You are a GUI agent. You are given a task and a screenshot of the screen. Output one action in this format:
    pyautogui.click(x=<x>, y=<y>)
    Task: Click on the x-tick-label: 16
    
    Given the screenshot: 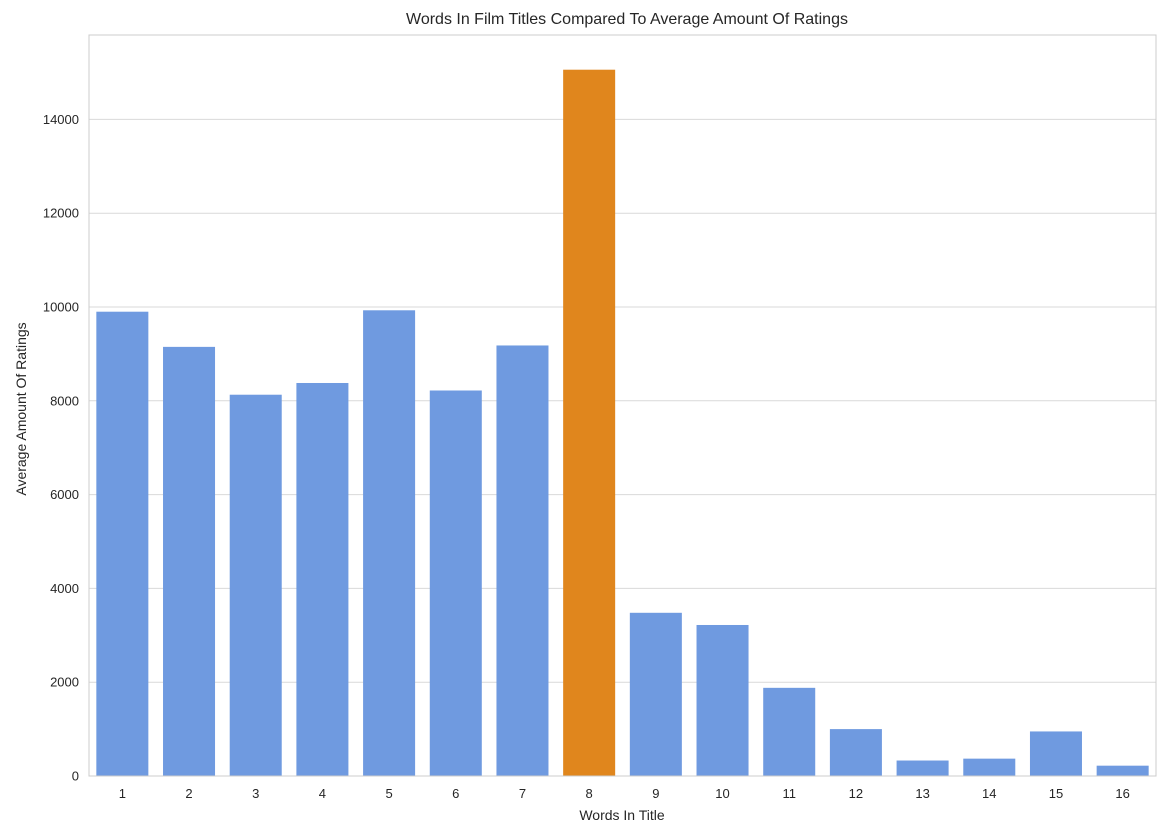 What is the action you would take?
    pyautogui.click(x=1122, y=793)
    